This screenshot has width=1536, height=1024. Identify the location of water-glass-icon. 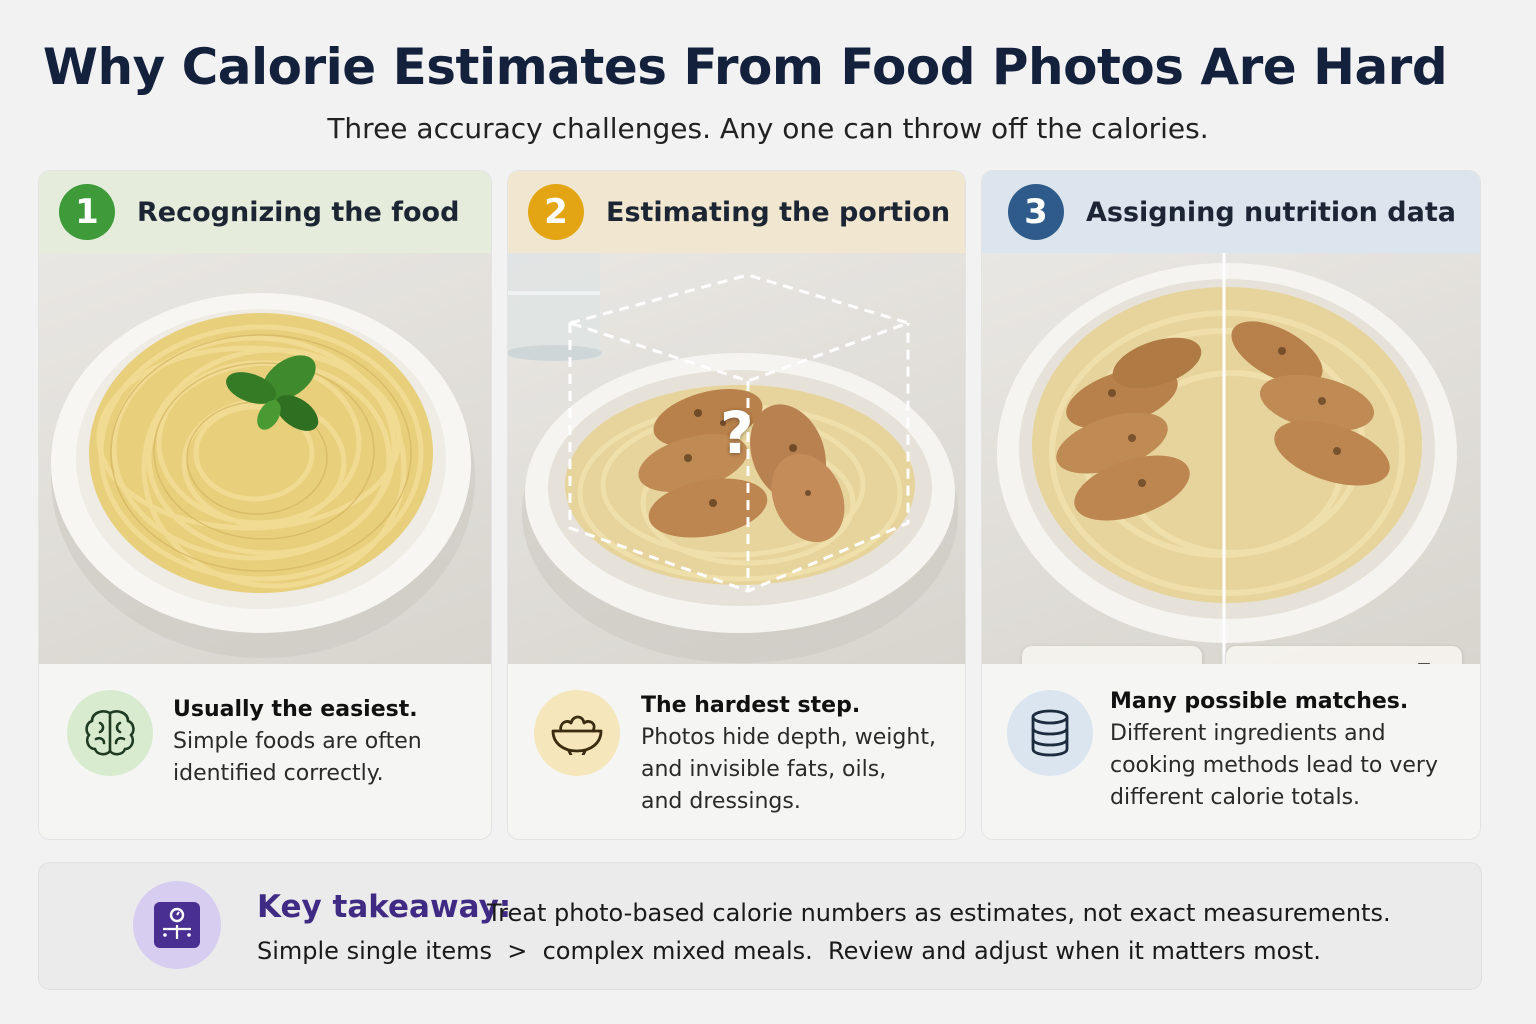
(555, 307).